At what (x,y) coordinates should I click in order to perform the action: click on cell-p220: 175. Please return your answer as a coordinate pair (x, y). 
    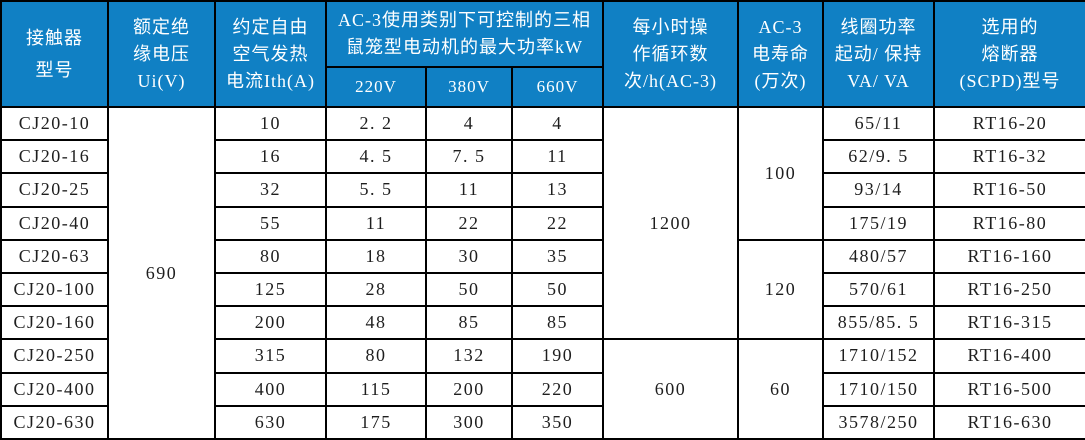
    Looking at the image, I should click on (376, 422).